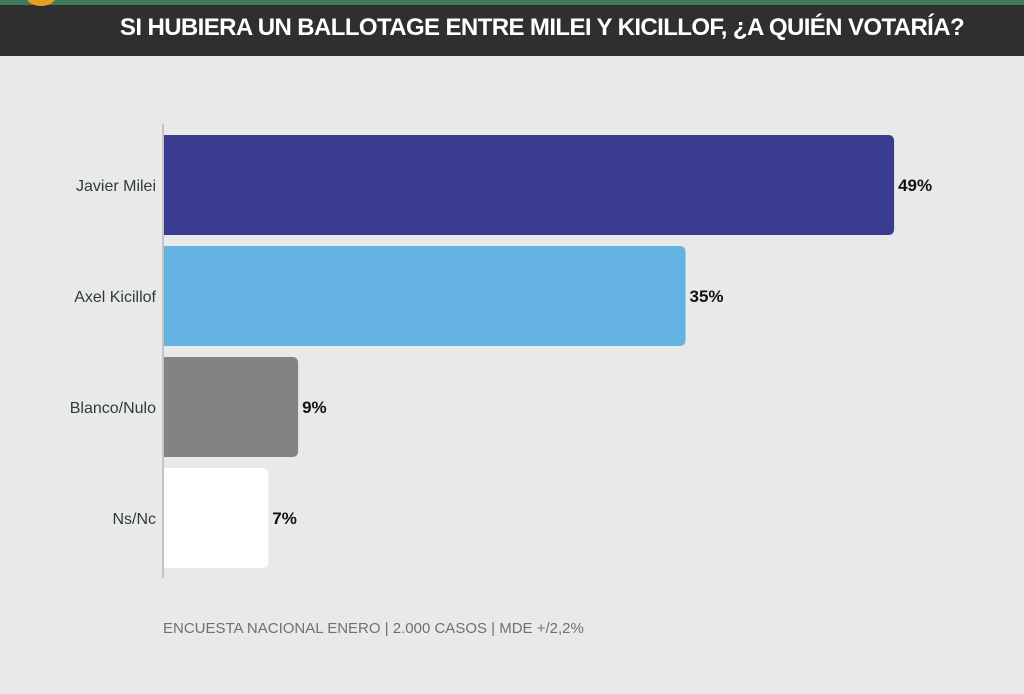  What do you see at coordinates (116, 186) in the screenshot?
I see `category-label-javier-milei: Javier Milei` at bounding box center [116, 186].